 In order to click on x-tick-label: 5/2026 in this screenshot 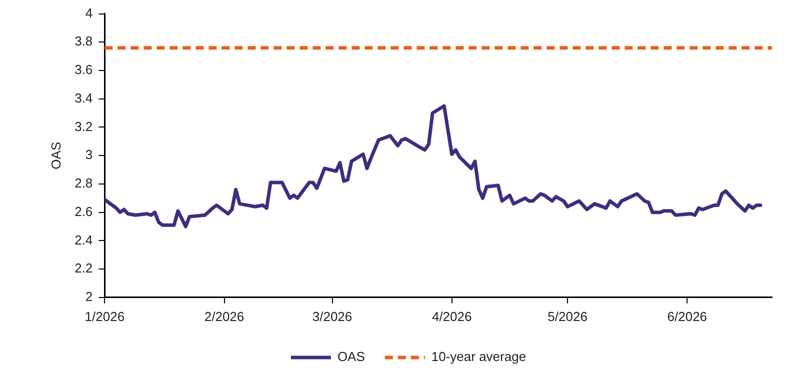, I will do `click(568, 316)`.